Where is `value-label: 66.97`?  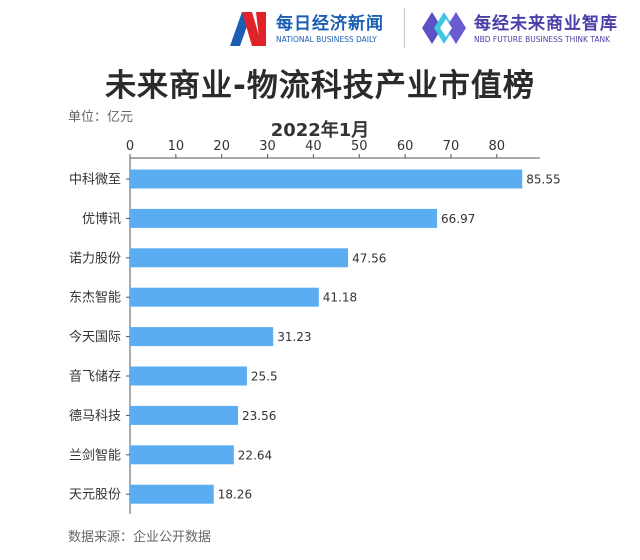 value-label: 66.97 is located at coordinates (458, 219).